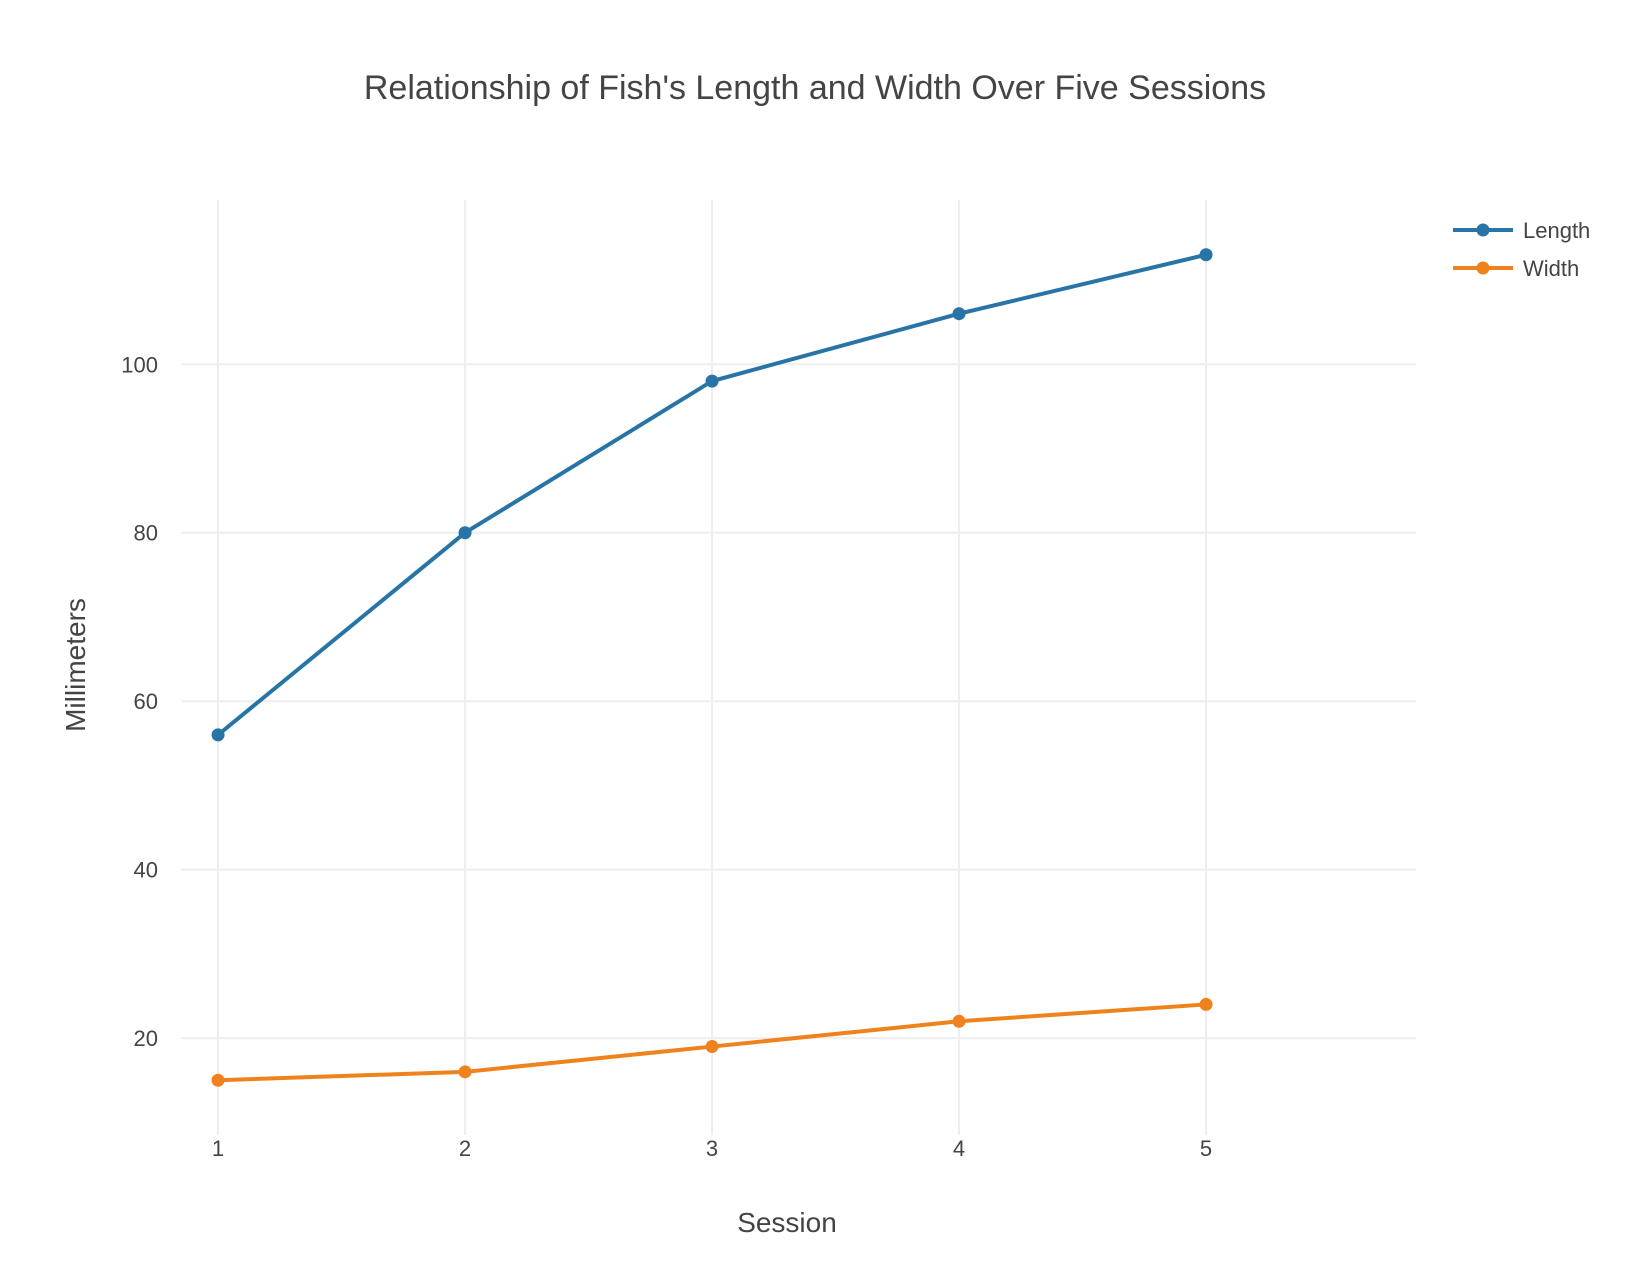 This screenshot has height=1284, width=1626. What do you see at coordinates (1206, 1148) in the screenshot?
I see `x-tick-label: 5` at bounding box center [1206, 1148].